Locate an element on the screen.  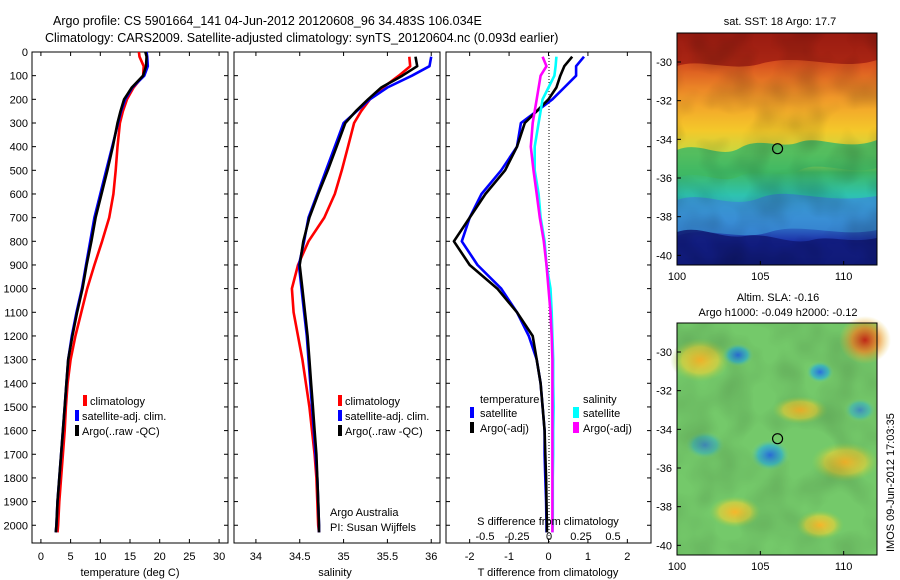
y-tick-label: 1000 is located at coordinates (16, 290).